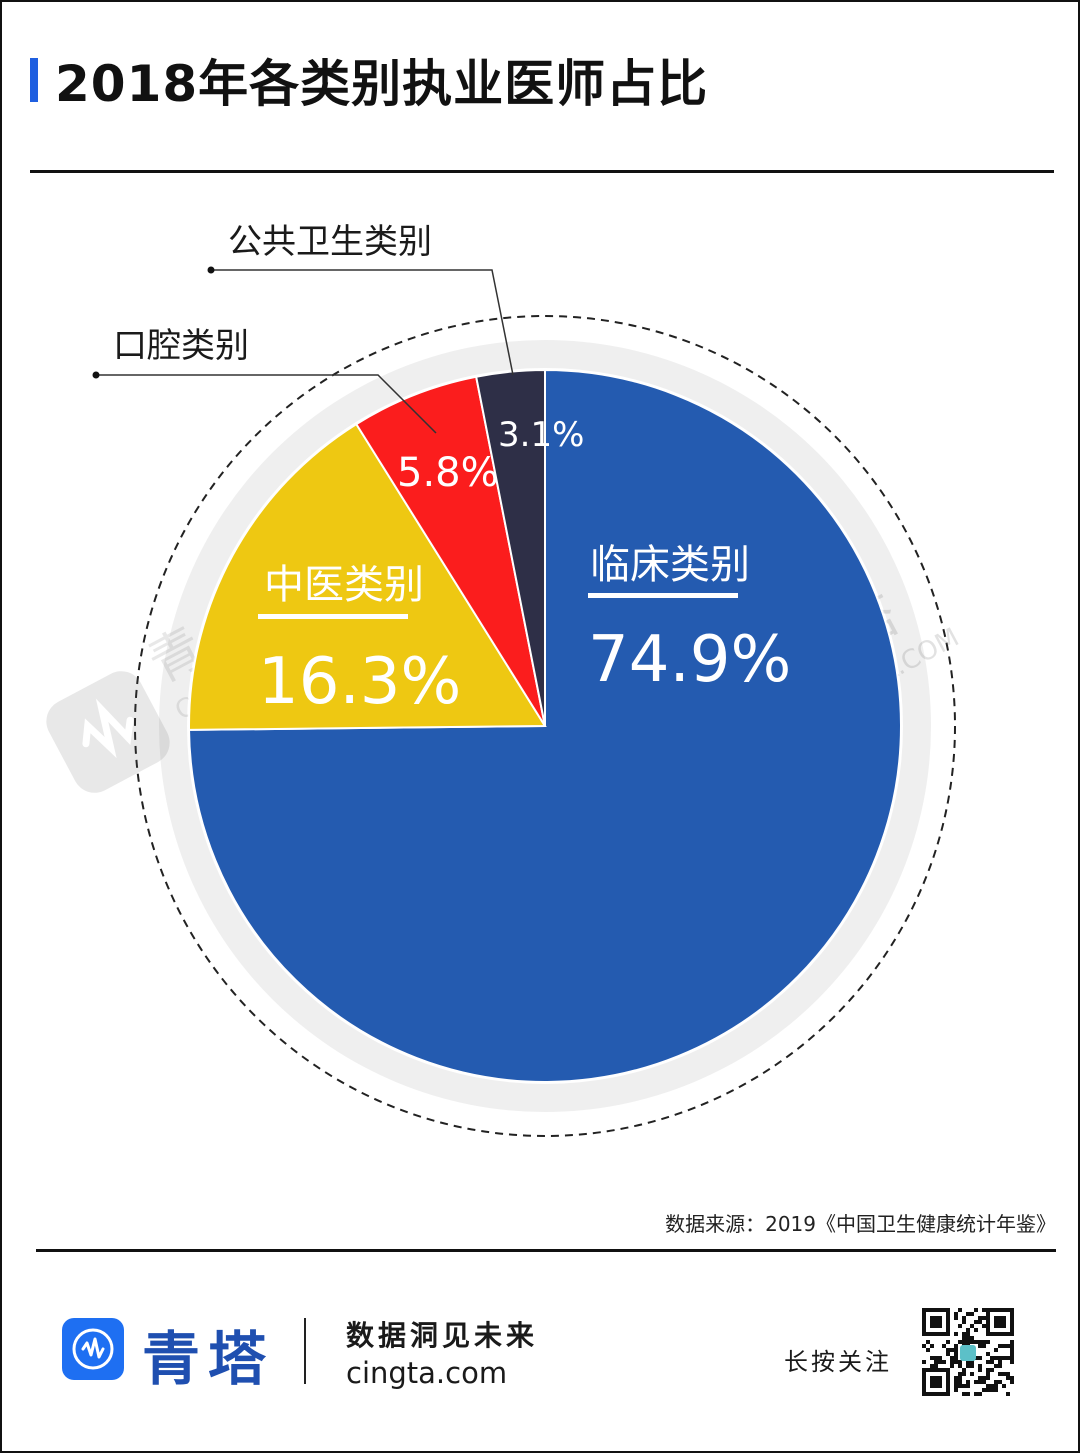 The height and width of the screenshot is (1453, 1080). I want to click on slice-tcm, so click(367, 576).